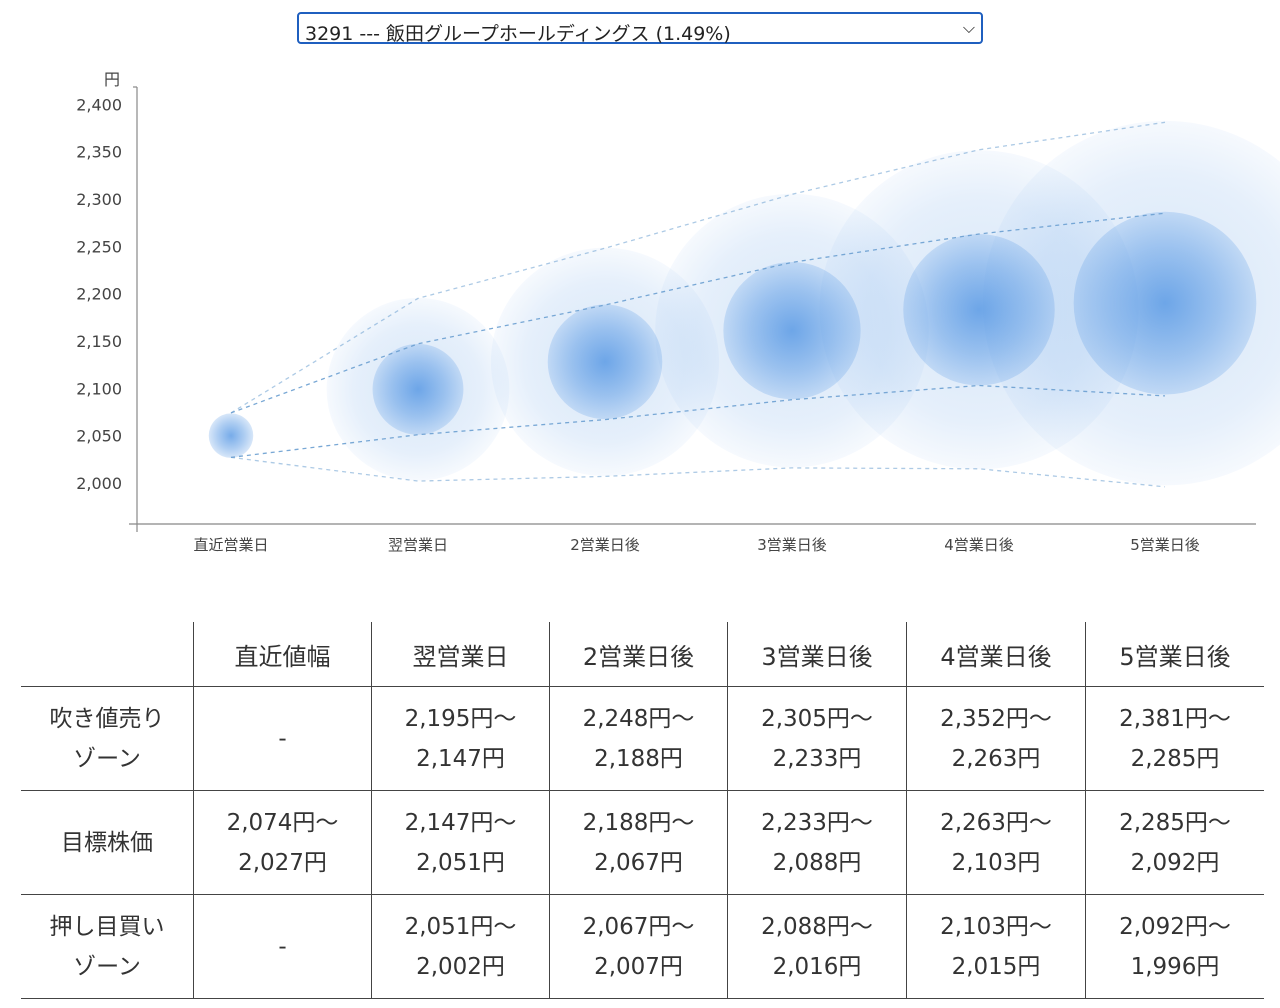  What do you see at coordinates (1174, 946) in the screenshot?
I see `table-cell: 2,092円〜 1,996円` at bounding box center [1174, 946].